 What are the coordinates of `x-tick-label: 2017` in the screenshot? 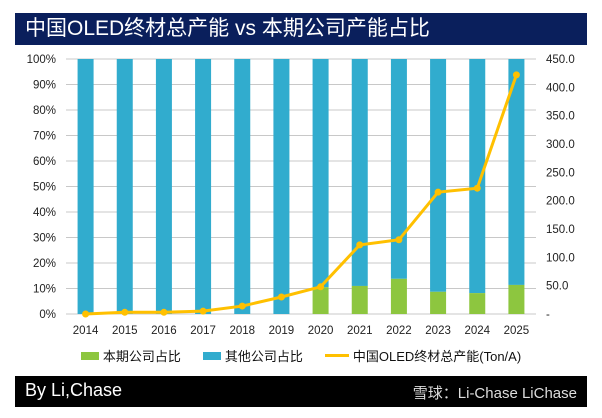 It's located at (203, 331).